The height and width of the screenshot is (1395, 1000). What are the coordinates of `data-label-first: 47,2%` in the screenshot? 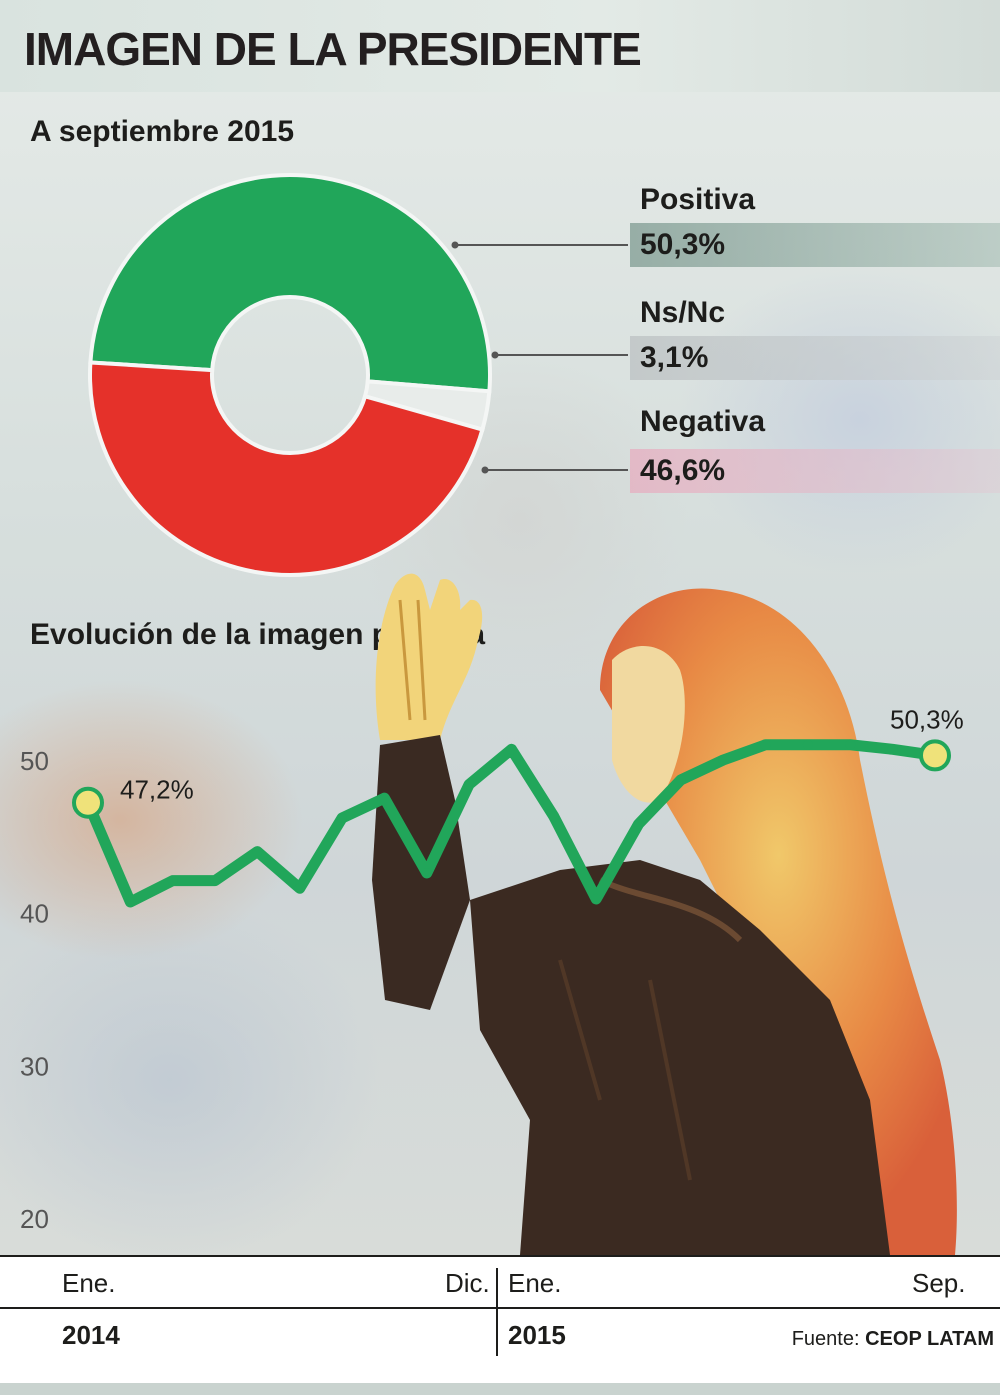 It's located at (157, 790).